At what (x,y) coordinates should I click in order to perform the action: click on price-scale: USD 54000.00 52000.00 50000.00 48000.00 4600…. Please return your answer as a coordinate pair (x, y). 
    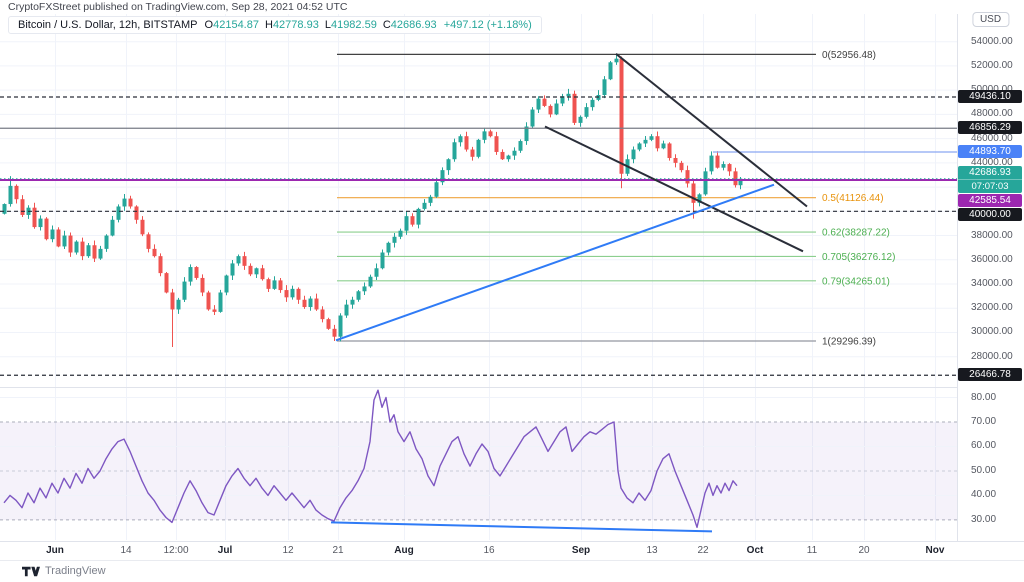
    Looking at the image, I should click on (990, 280).